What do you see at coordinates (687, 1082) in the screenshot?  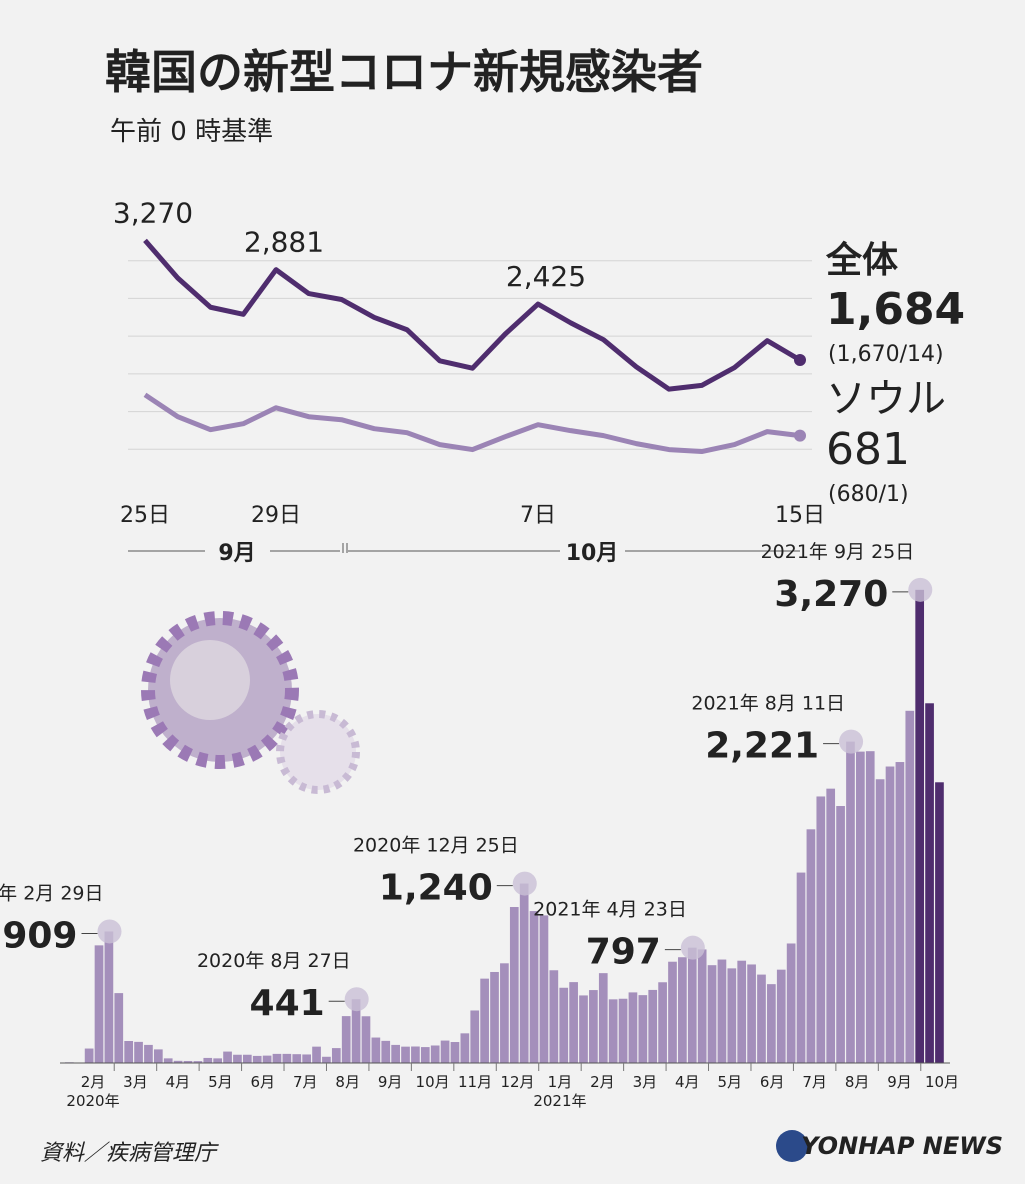 I see `x-tick-label: 4月` at bounding box center [687, 1082].